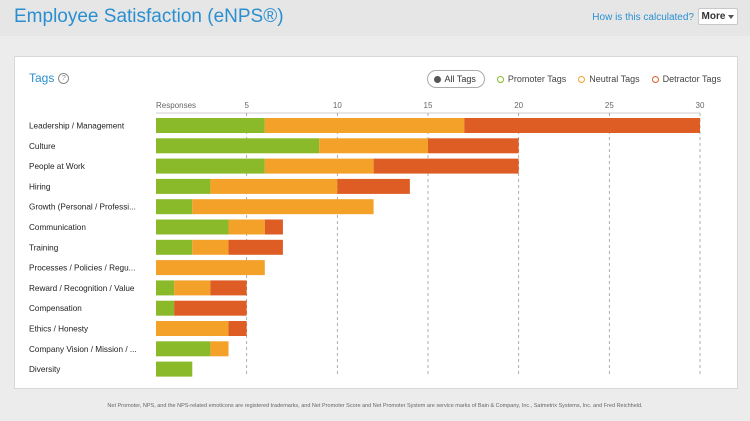 This screenshot has width=750, height=421. Describe the element at coordinates (691, 79) in the screenshot. I see `legend-detractor-label: Detractor Tags` at that location.